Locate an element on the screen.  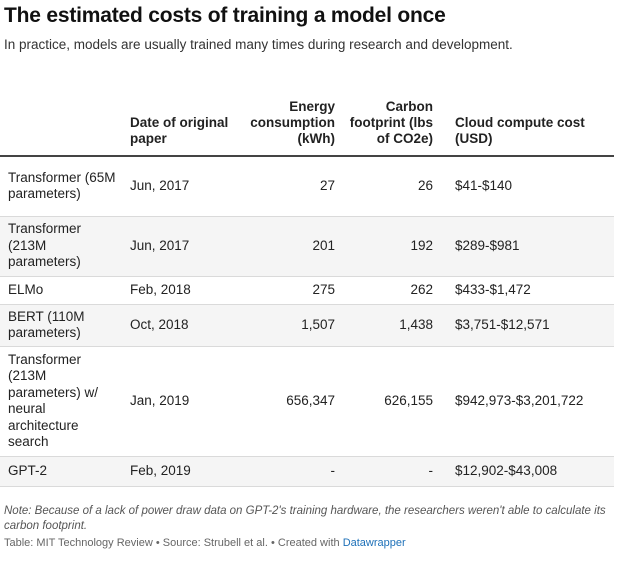
table-row: ELMo Feb, 2018 275 262 $433-$1,472 is located at coordinates (307, 290).